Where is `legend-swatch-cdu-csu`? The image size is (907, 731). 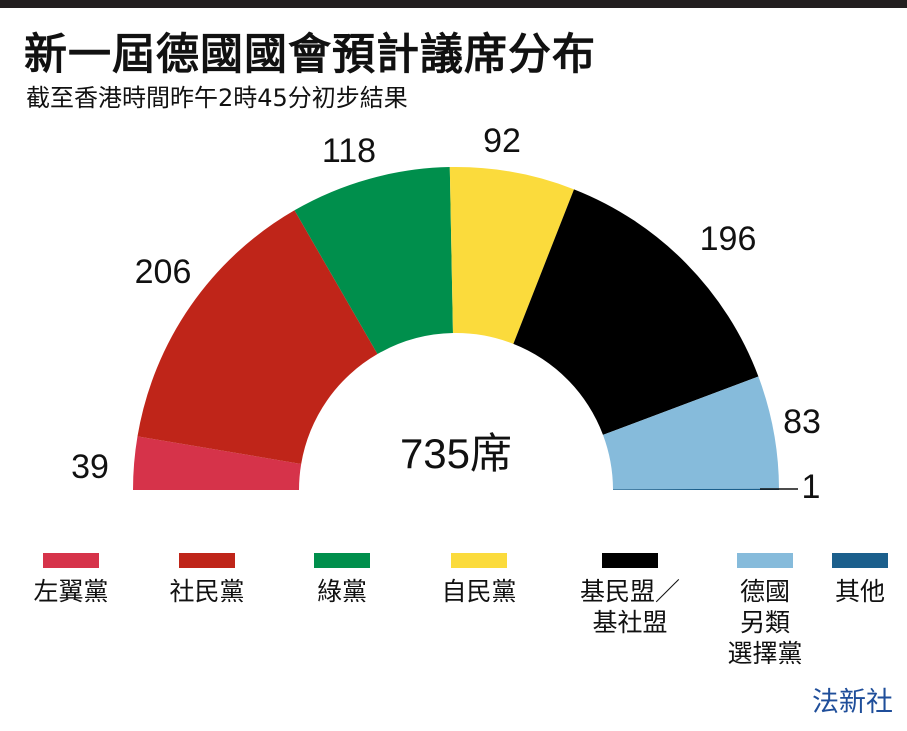 legend-swatch-cdu-csu is located at coordinates (630, 560).